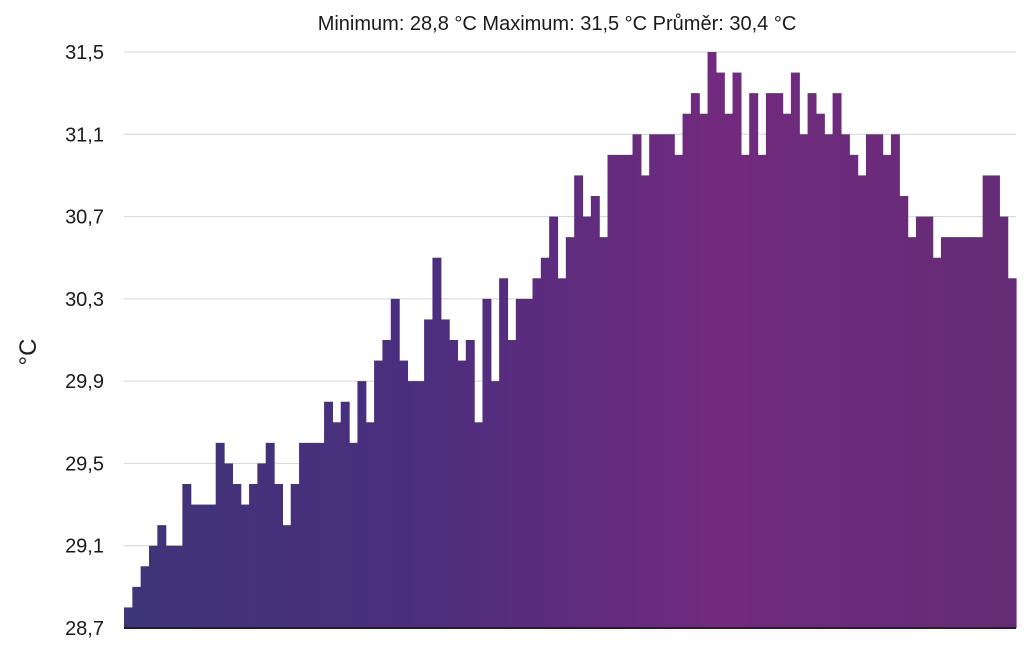  Describe the element at coordinates (84, 382) in the screenshot. I see `y-tick-label: 29,9` at that location.